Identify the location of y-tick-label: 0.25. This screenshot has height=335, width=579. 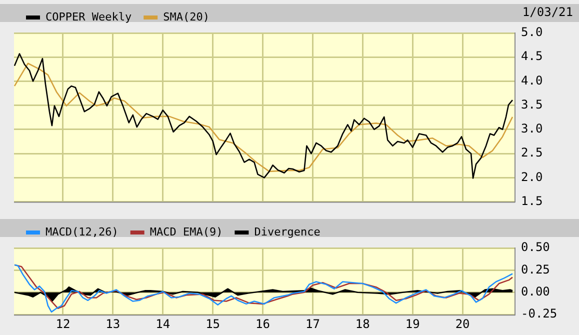
(535, 269).